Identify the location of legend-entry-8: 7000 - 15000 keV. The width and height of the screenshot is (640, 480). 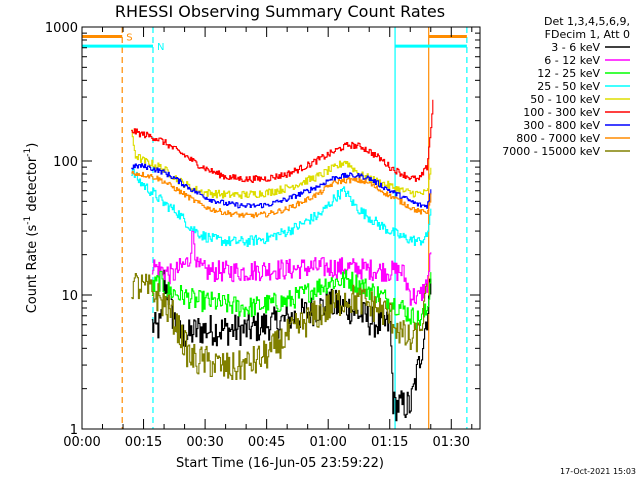
(551, 151).